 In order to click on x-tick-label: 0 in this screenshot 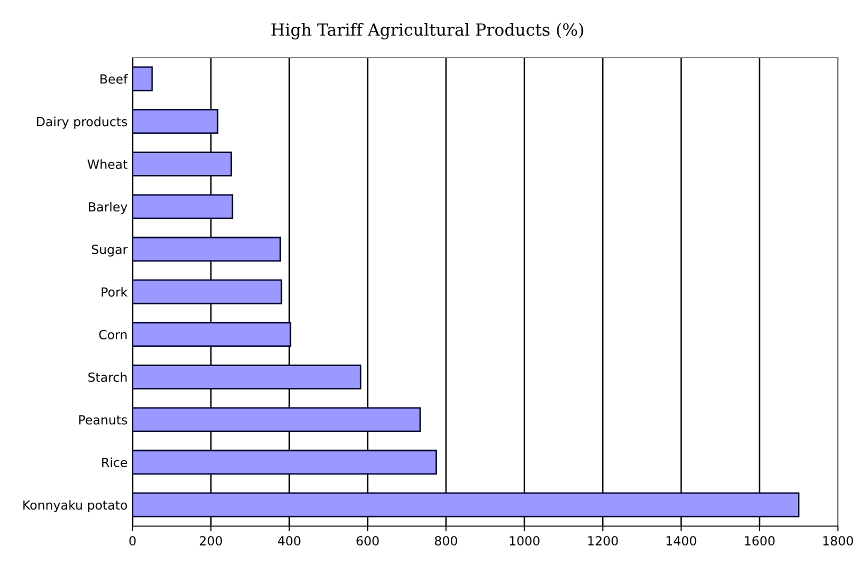, I will do `click(132, 541)`.